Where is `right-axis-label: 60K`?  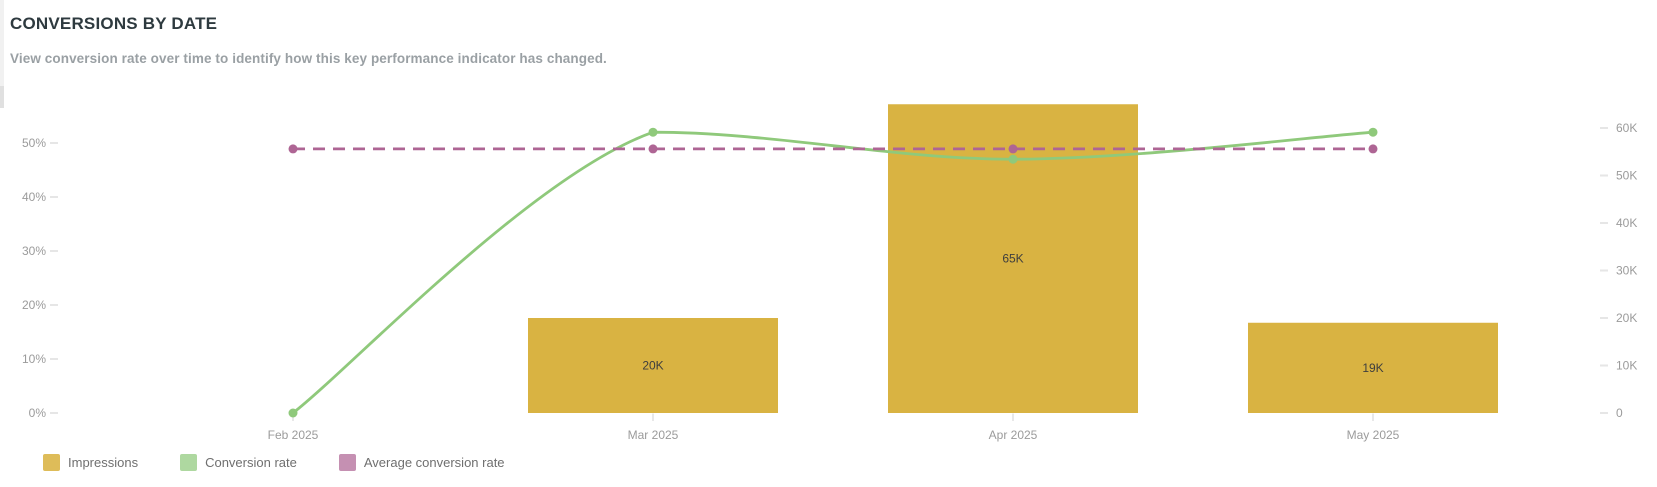
right-axis-label: 60K is located at coordinates (1626, 128).